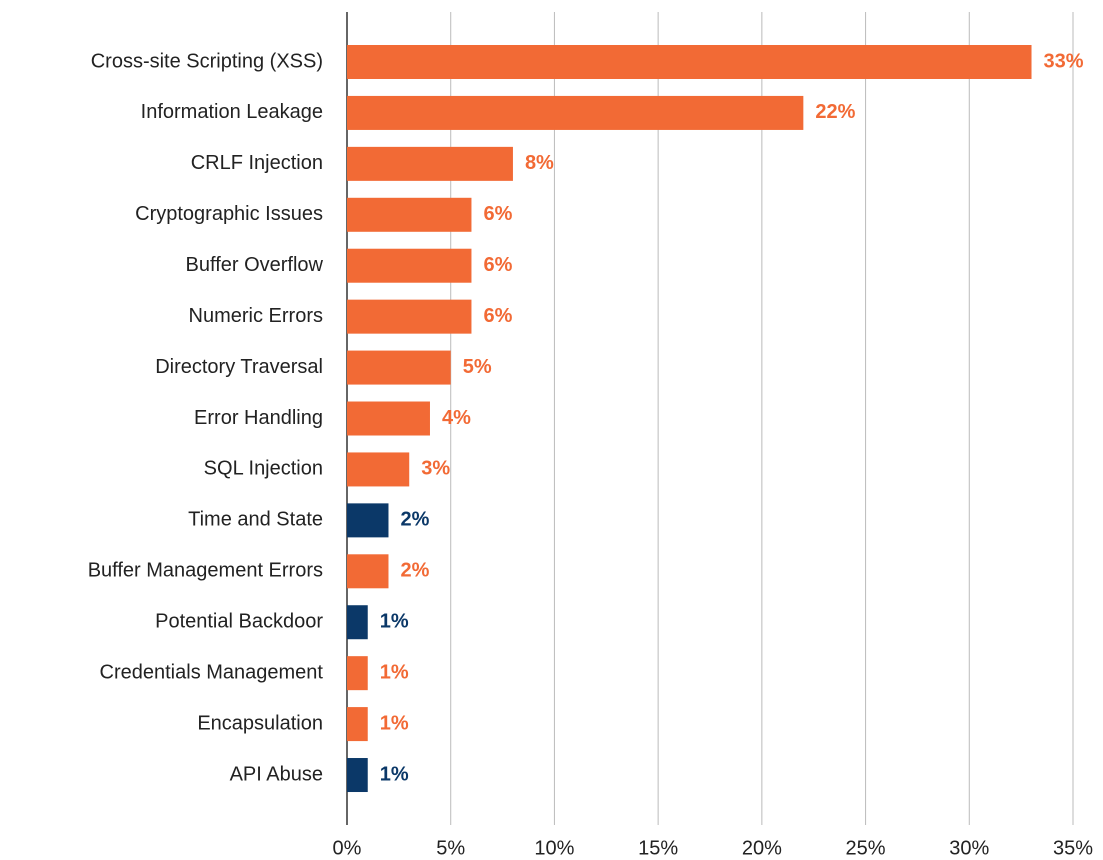 The height and width of the screenshot is (860, 1103). What do you see at coordinates (255, 520) in the screenshot?
I see `category-label: Time and State` at bounding box center [255, 520].